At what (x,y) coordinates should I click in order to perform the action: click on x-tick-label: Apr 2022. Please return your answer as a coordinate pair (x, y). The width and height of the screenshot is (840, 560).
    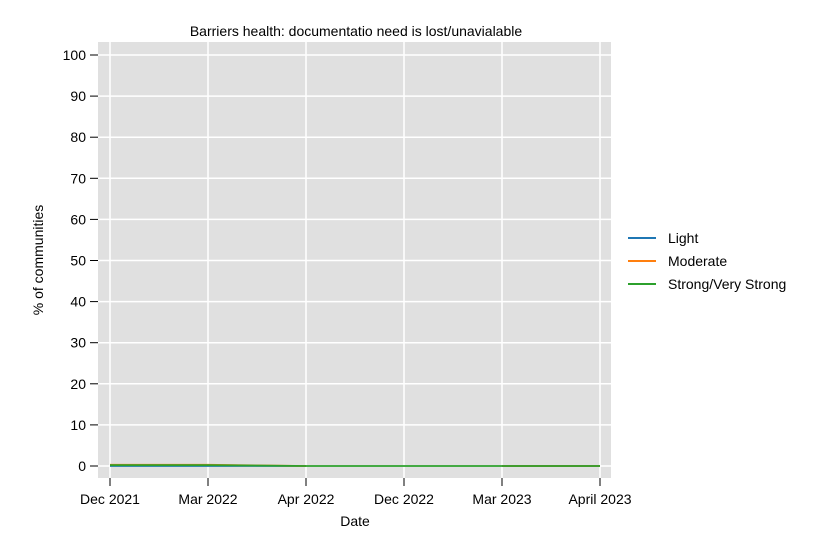
    Looking at the image, I should click on (306, 499).